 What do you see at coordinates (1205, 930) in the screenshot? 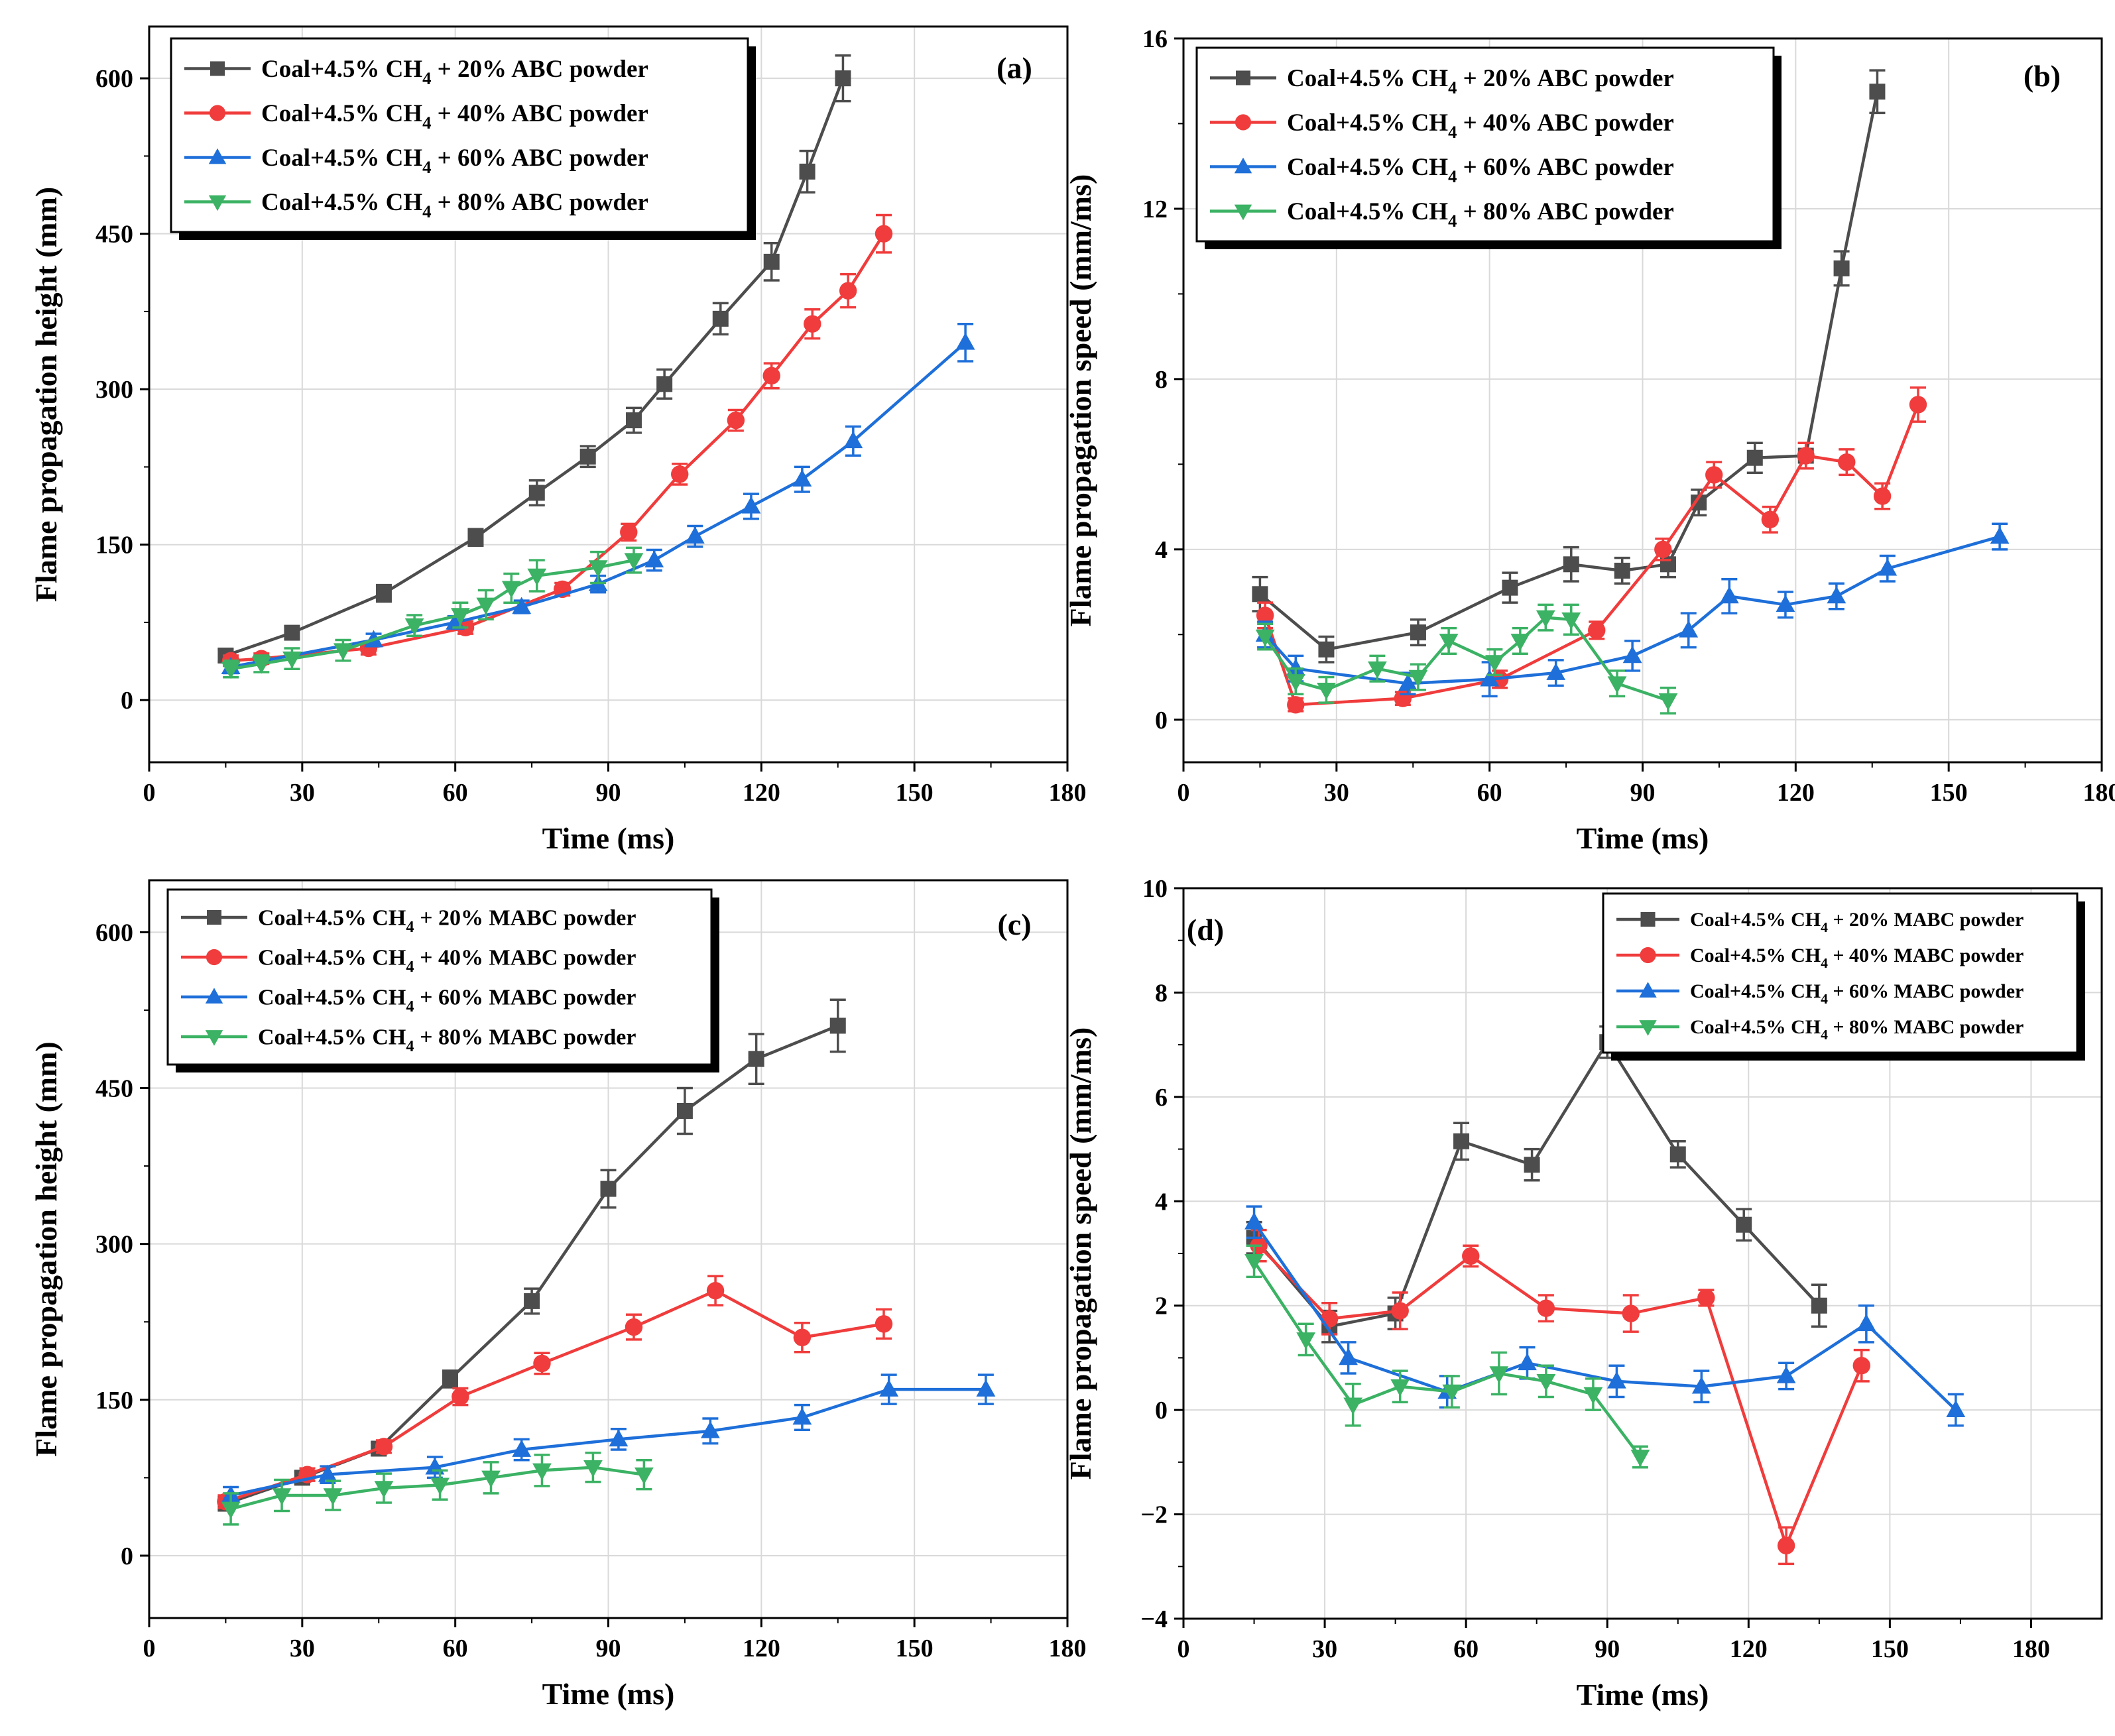
I see `panel-label: (d)` at bounding box center [1205, 930].